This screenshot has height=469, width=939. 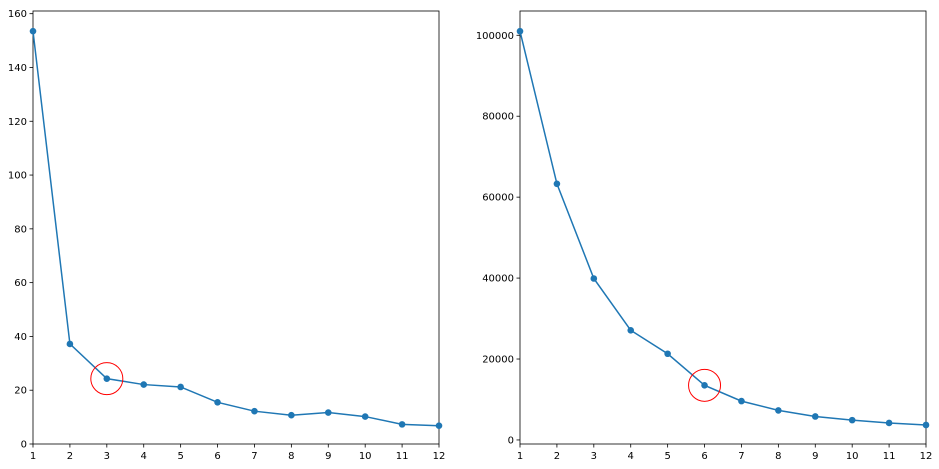 I want to click on y-tick-label: 120, so click(x=17, y=122).